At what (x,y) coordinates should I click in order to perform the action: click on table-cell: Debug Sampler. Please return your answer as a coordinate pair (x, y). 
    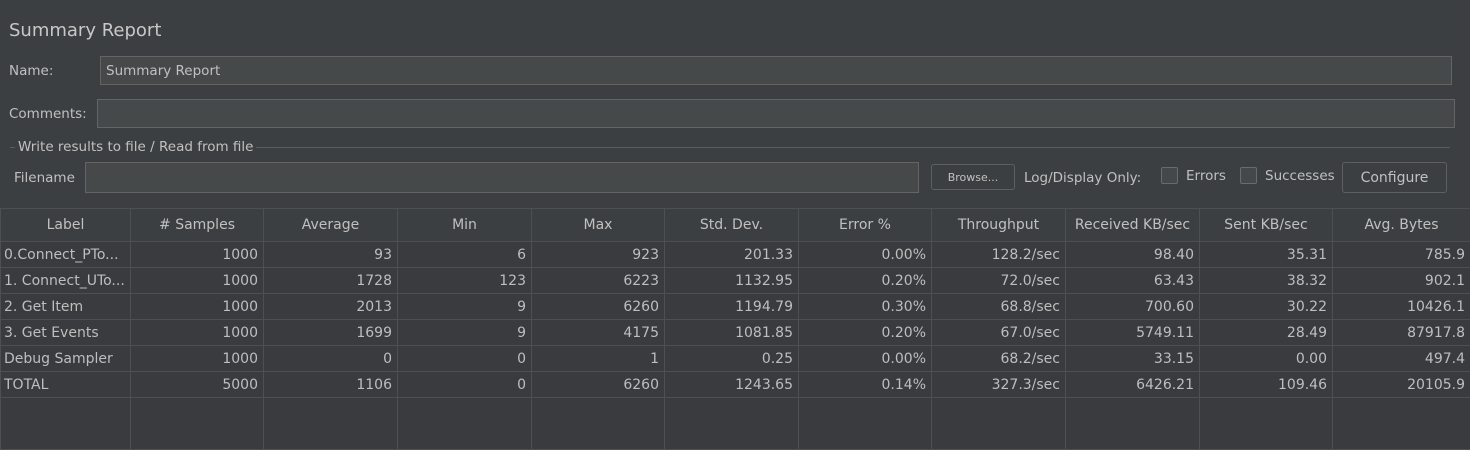
    Looking at the image, I should click on (66, 359).